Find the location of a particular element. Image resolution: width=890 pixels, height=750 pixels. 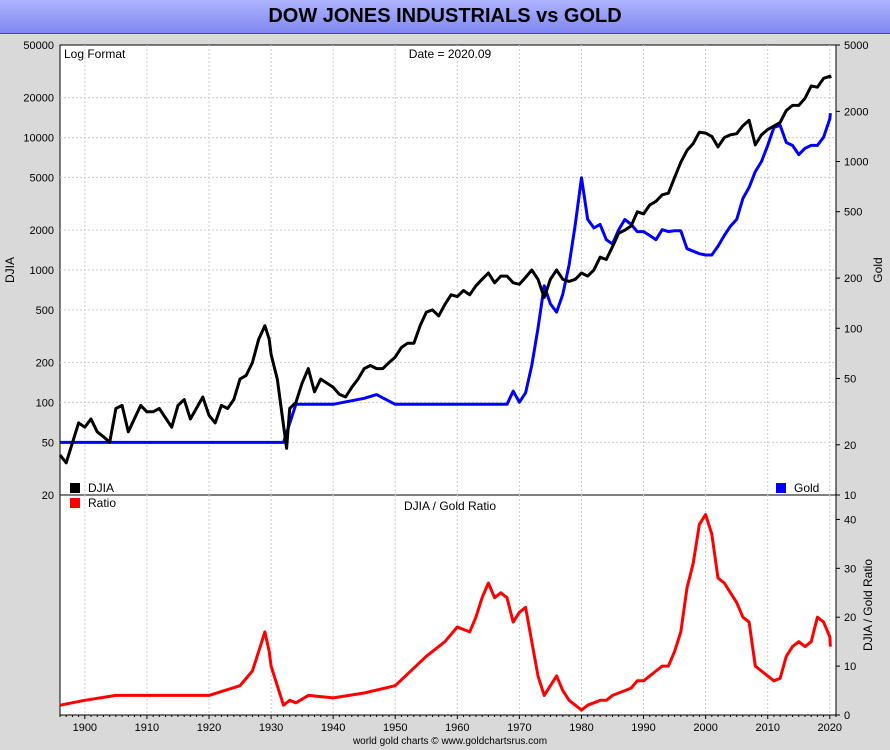

y-tick-label: 5000 is located at coordinates (42, 178).